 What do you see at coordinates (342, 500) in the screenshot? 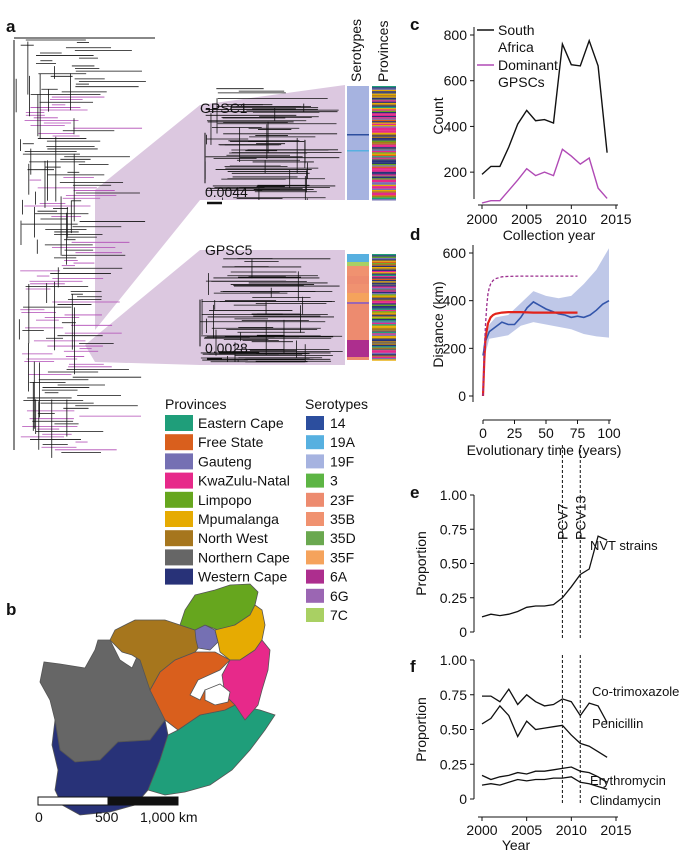
I see `serotype-legend-label-4: 23F` at bounding box center [342, 500].